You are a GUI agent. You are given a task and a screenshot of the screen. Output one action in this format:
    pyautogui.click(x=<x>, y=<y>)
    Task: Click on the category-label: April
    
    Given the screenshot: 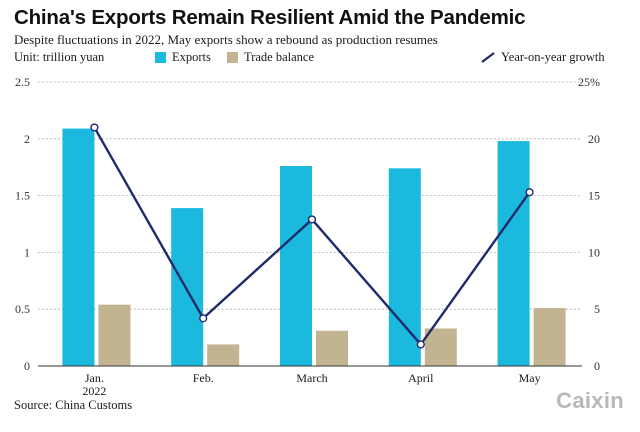 What is the action you would take?
    pyautogui.click(x=421, y=378)
    